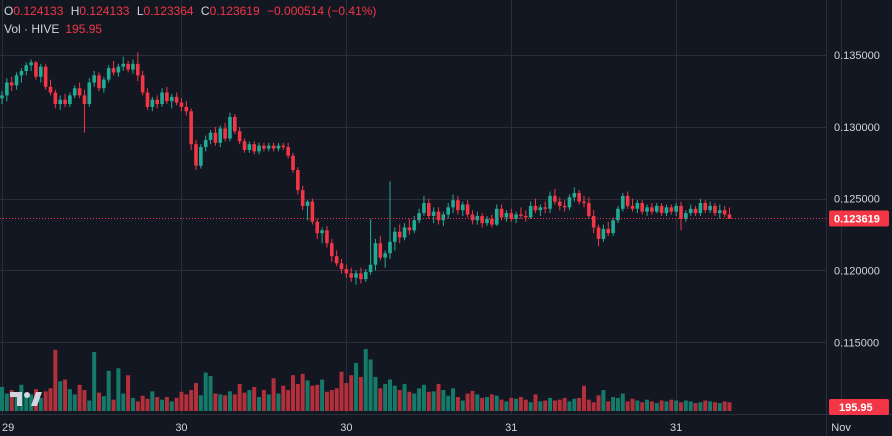 The image size is (892, 436). Describe the element at coordinates (857, 56) in the screenshot. I see `y-tick-label: 0.135000` at that location.